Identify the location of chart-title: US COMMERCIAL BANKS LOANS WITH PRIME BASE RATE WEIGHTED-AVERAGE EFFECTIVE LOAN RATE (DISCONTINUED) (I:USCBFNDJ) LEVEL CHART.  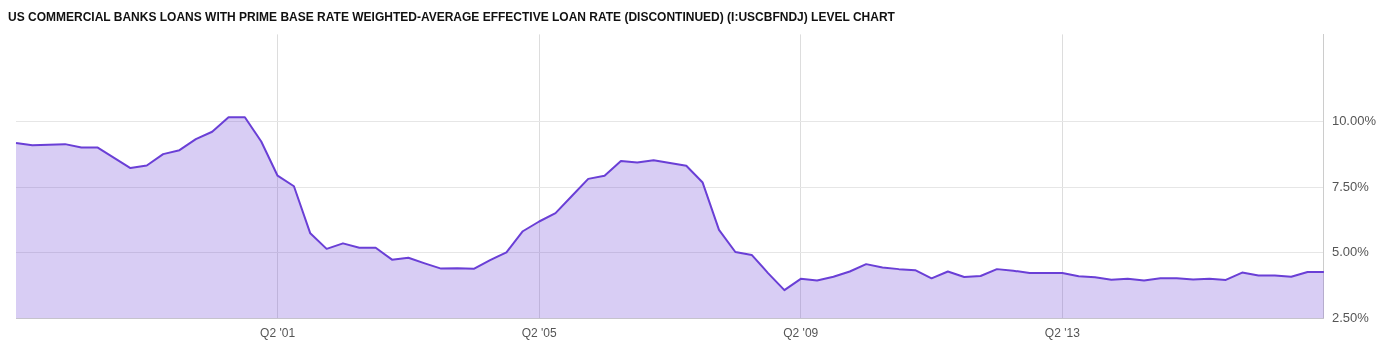
(452, 16).